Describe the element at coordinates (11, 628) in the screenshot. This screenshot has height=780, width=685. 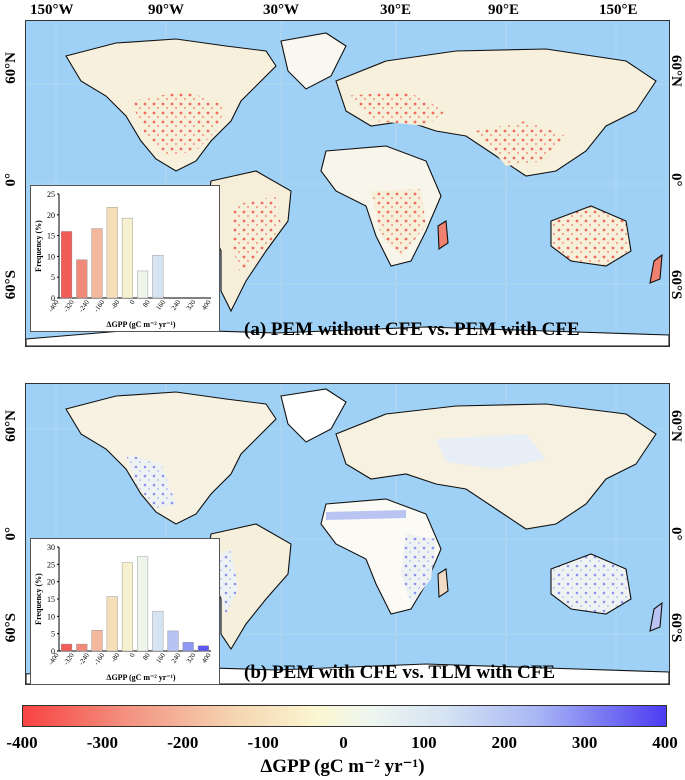
I see `lat-label-60s-left-b: 60°S` at that location.